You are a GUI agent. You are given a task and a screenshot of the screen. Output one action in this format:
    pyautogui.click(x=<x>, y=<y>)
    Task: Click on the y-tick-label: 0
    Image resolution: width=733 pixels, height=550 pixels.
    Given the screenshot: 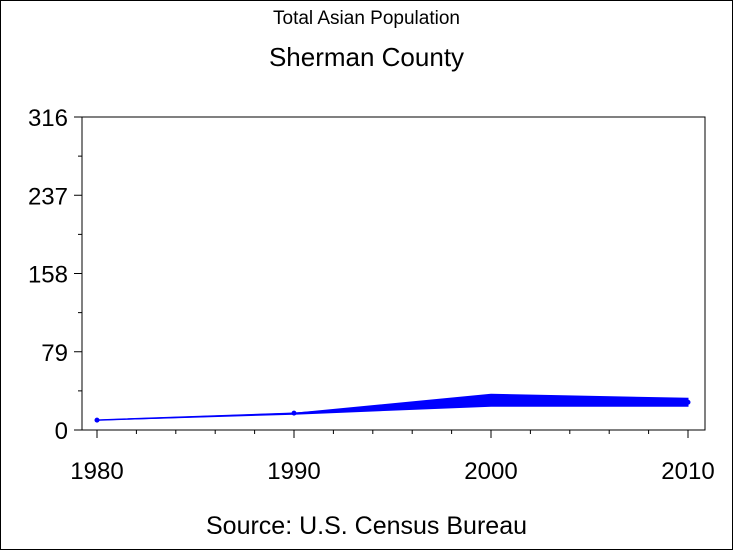 What is the action you would take?
    pyautogui.click(x=61, y=431)
    